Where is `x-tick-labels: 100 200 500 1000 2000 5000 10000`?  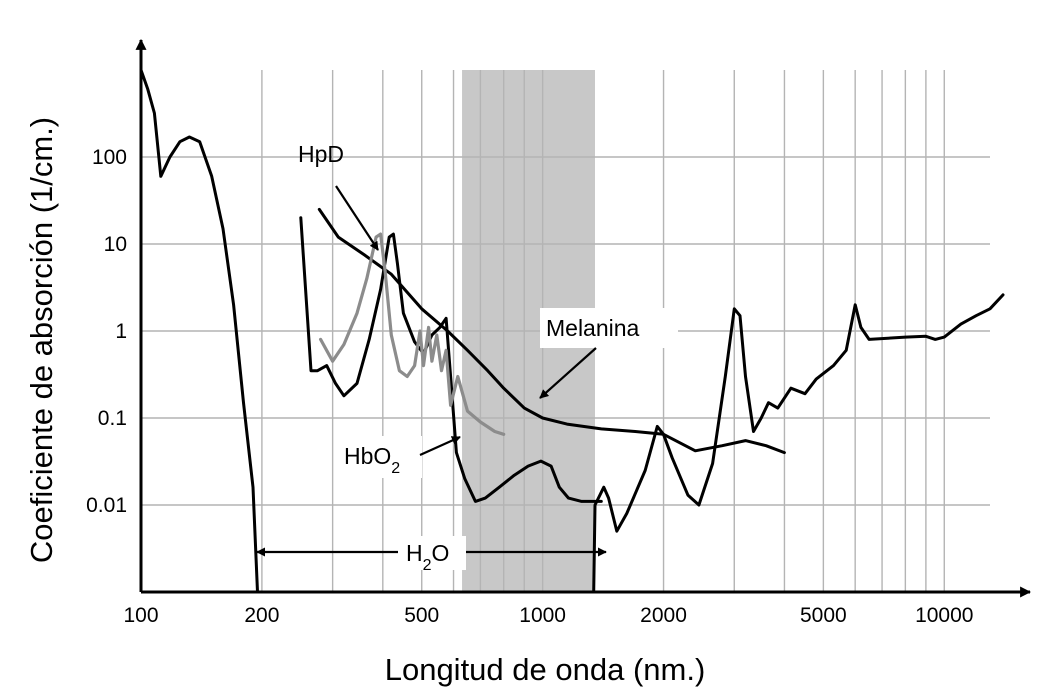
x-tick-labels: 100 200 500 1000 2000 5000 10000 is located at coordinates (548, 615).